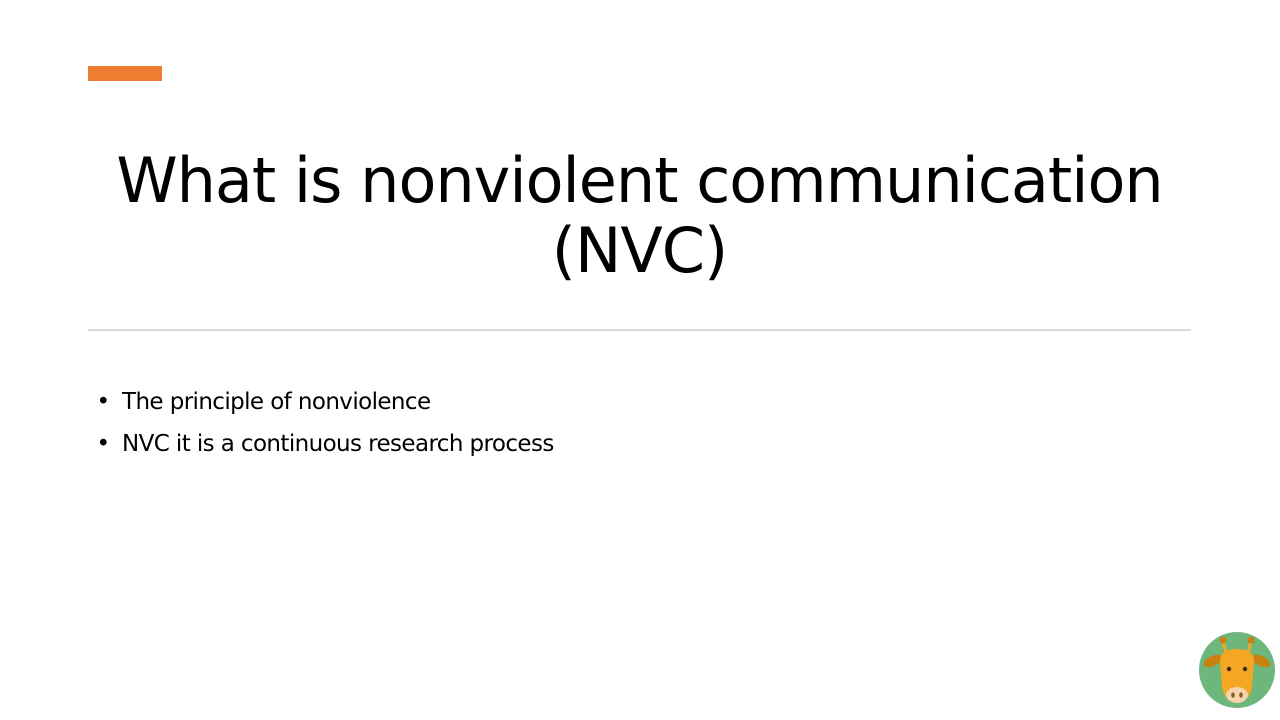 Image resolution: width=1280 pixels, height=720 pixels. I want to click on giraffe-icon-graphic, so click(1237, 670).